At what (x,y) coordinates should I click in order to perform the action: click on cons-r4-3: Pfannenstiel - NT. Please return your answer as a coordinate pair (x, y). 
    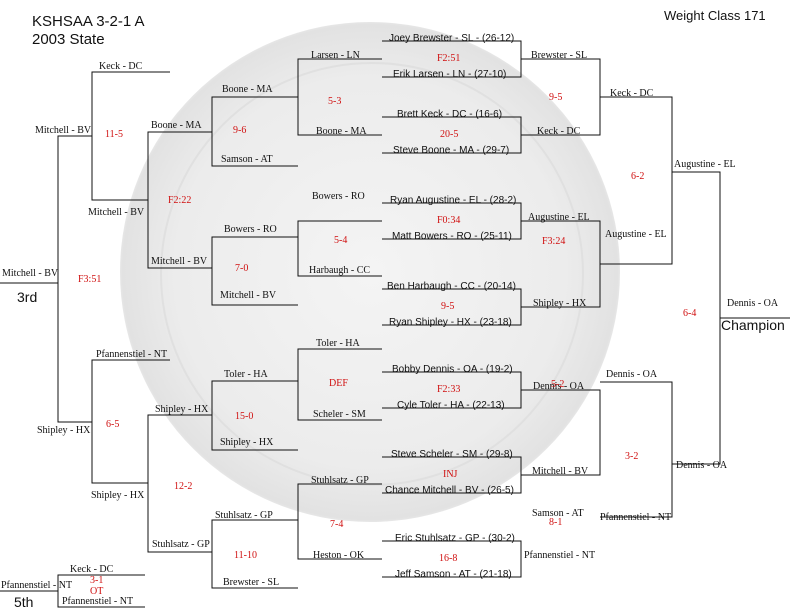
    Looking at the image, I should click on (132, 354).